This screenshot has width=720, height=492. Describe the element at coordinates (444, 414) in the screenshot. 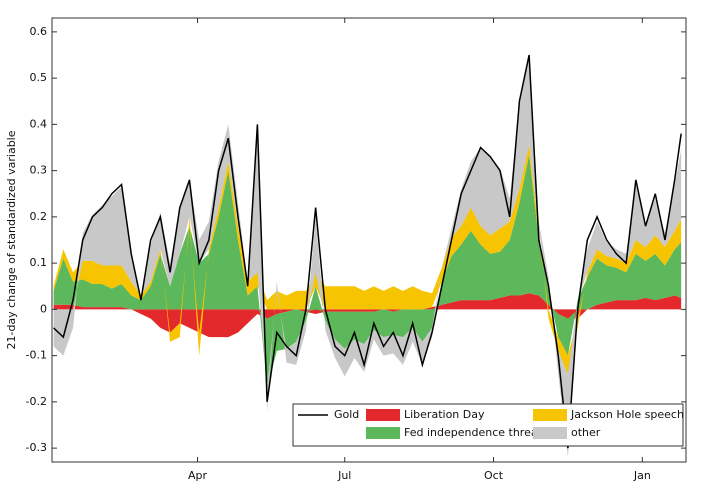

I see `legend-label: Liberation Day` at that location.